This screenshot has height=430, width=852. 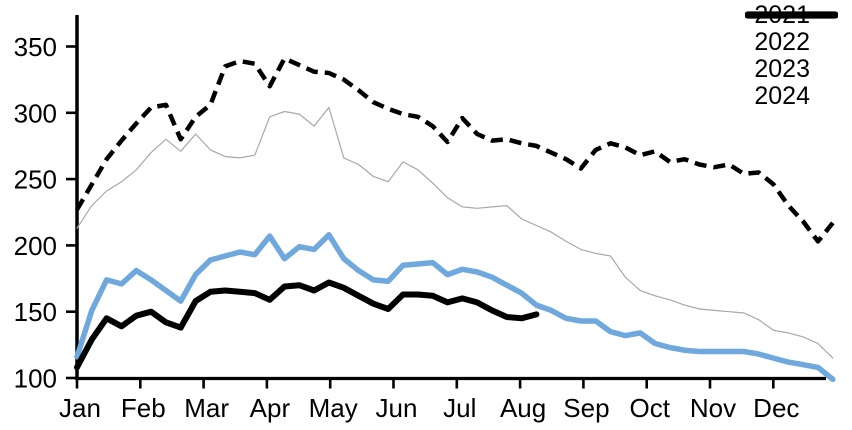 I want to click on x-tick-label-Oct: Oct, so click(x=649, y=408).